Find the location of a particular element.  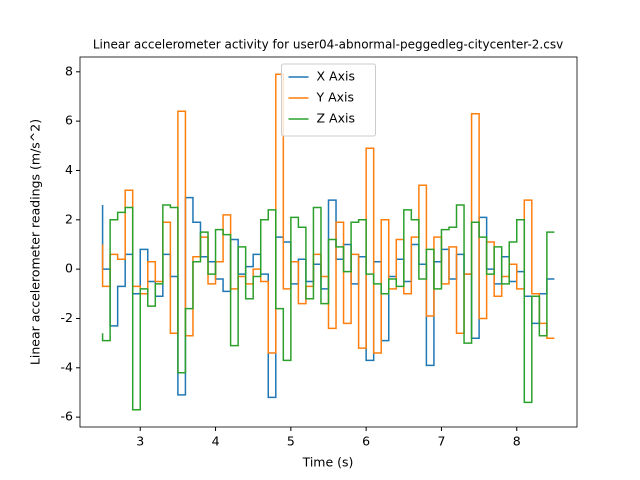

x-tick-label: 8 is located at coordinates (517, 441).